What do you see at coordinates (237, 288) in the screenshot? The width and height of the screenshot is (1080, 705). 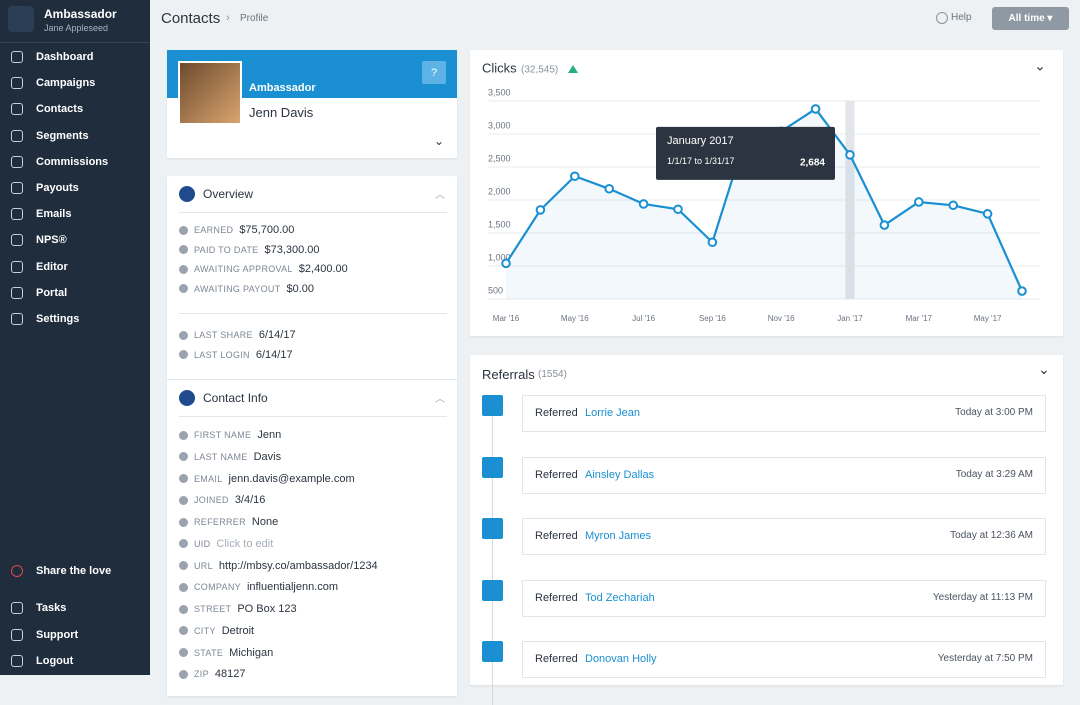 I see `field-label: AWAITING PAYOUT` at bounding box center [237, 288].